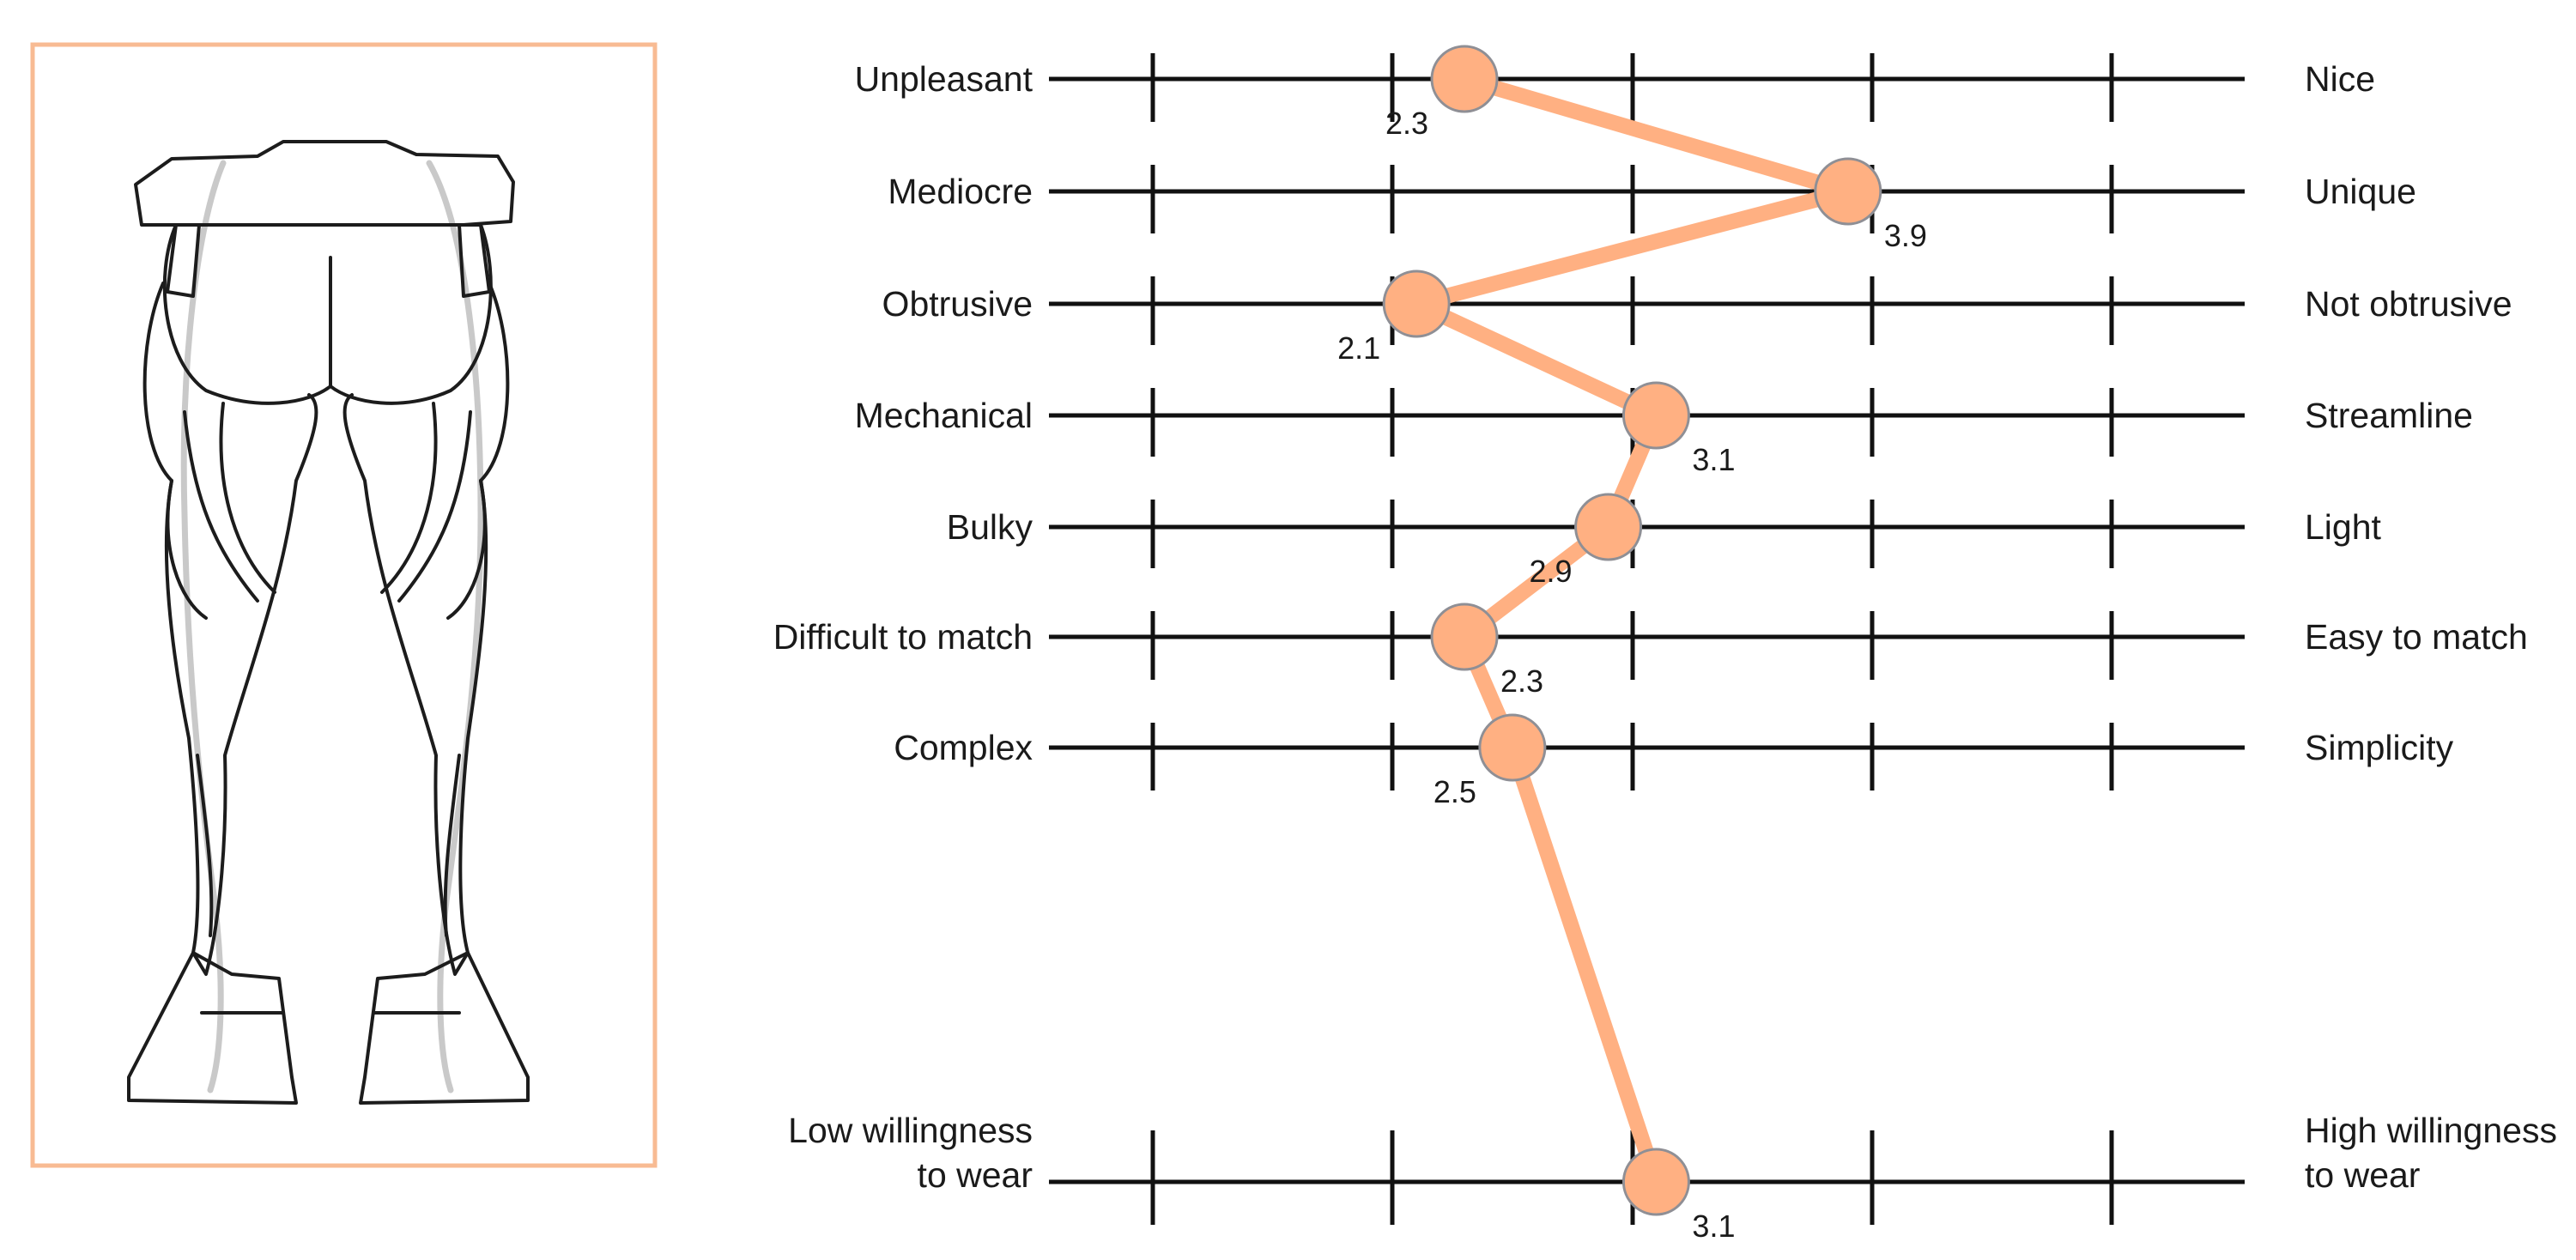 The width and height of the screenshot is (2576, 1260). What do you see at coordinates (944, 416) in the screenshot?
I see `left-label: Mechanical` at bounding box center [944, 416].